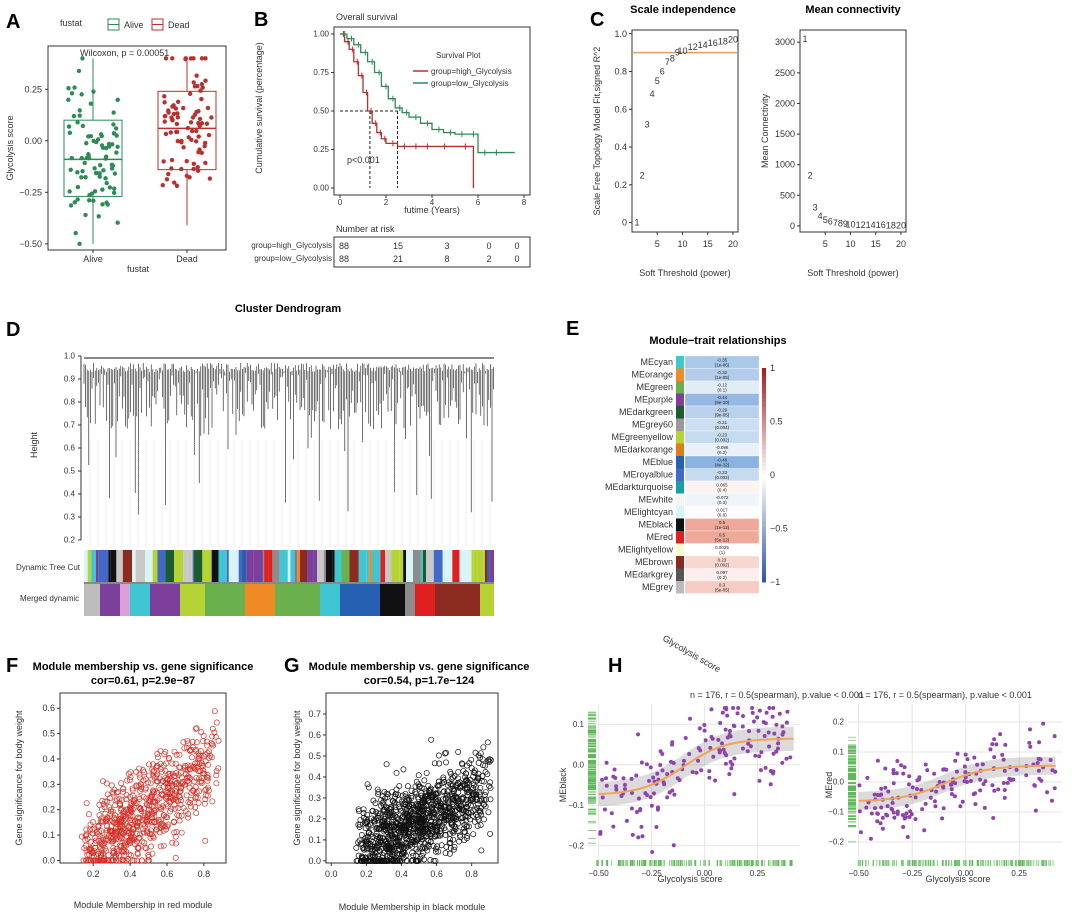 The height and width of the screenshot is (917, 1072). Describe the element at coordinates (825, 220) in the screenshot. I see `power-label: 5` at that location.